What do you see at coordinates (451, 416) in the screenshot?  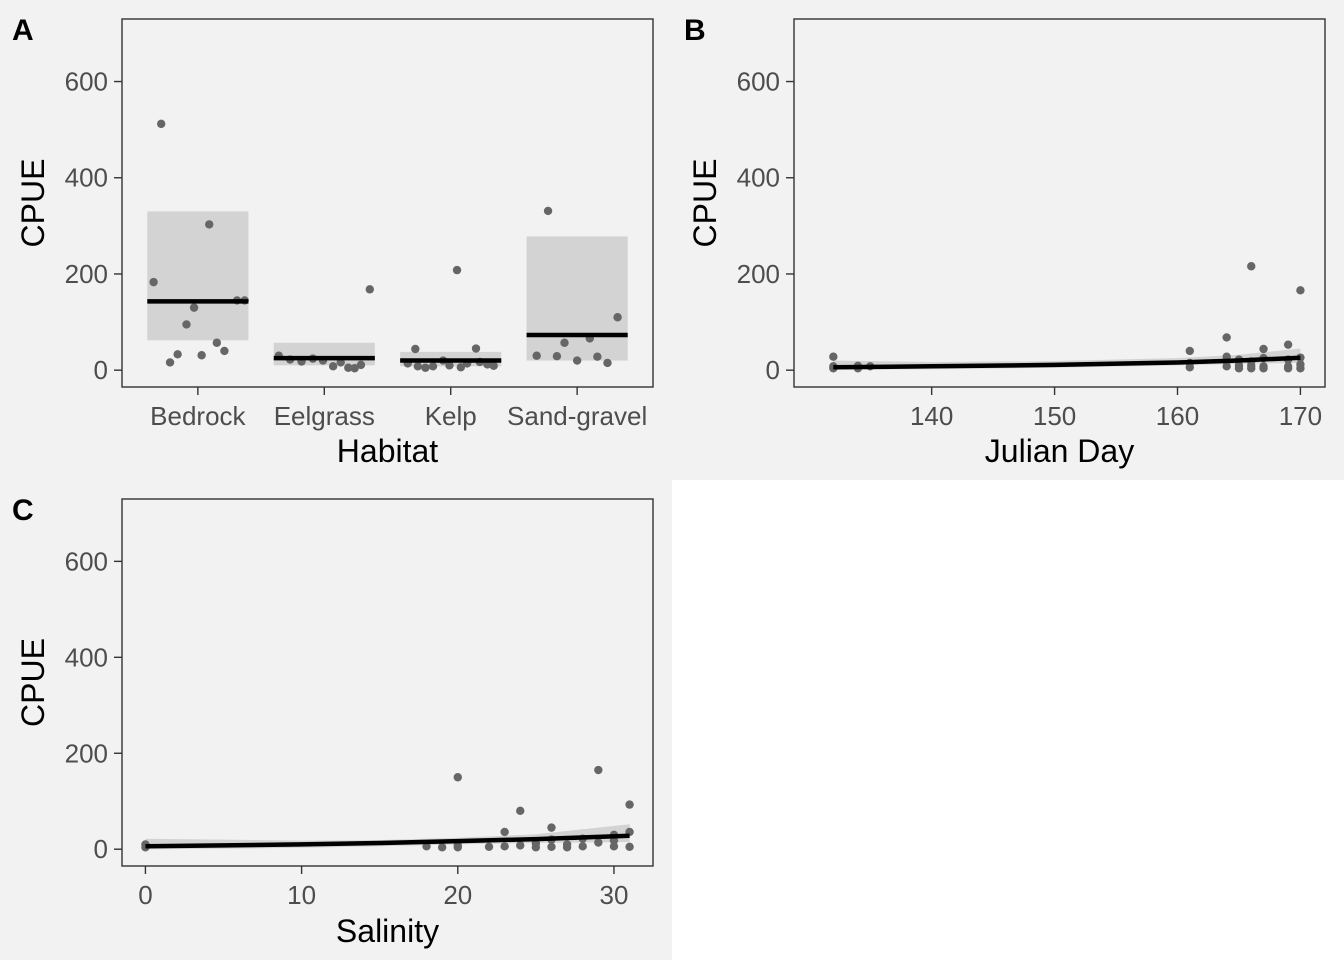 I see `x-tick-label: Kelp` at bounding box center [451, 416].